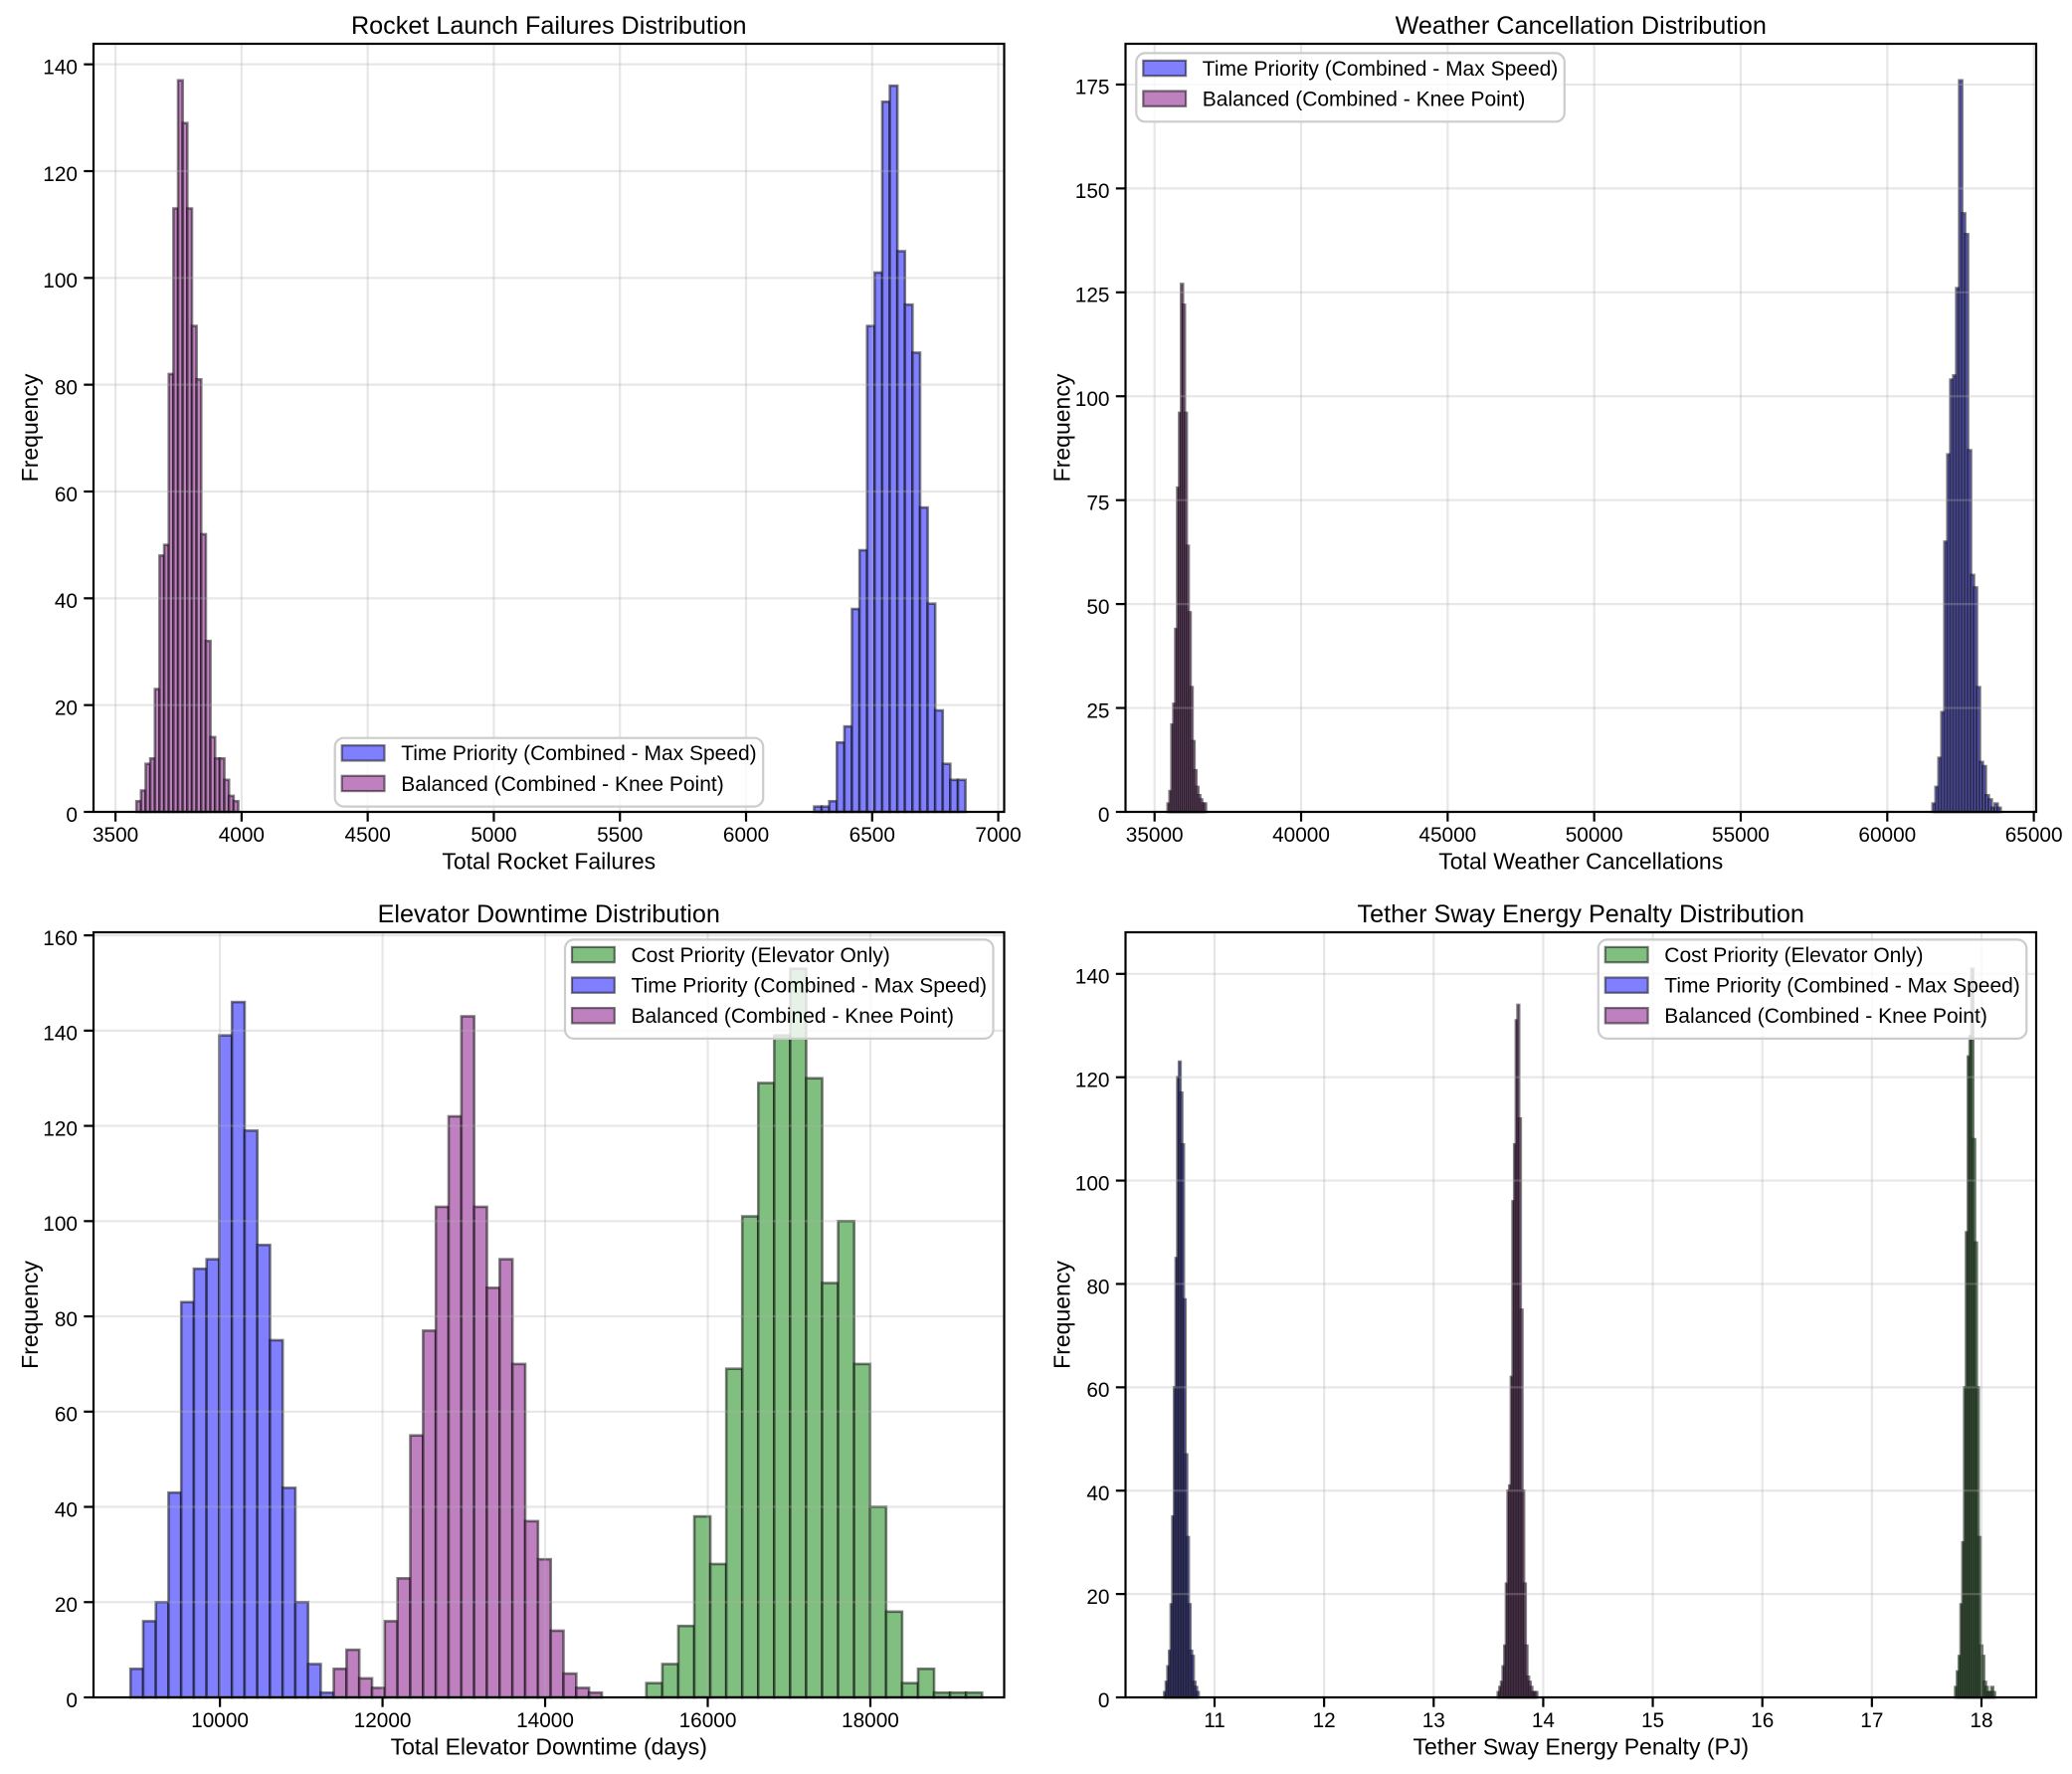 The height and width of the screenshot is (1774, 2072). Describe the element at coordinates (549, 1747) in the screenshot. I see `svg-text: Total Elevator Downtime (days)` at that location.